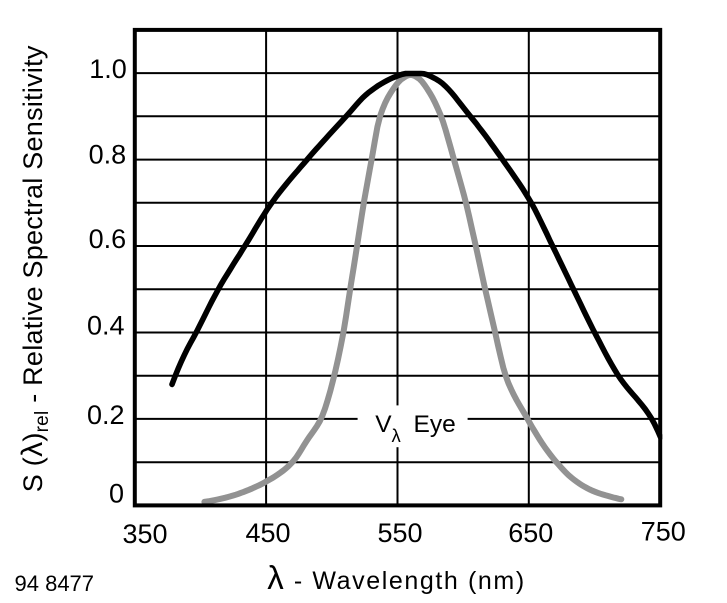 The width and height of the screenshot is (727, 603). Describe the element at coordinates (267, 533) in the screenshot. I see `svg-text: 450` at that location.